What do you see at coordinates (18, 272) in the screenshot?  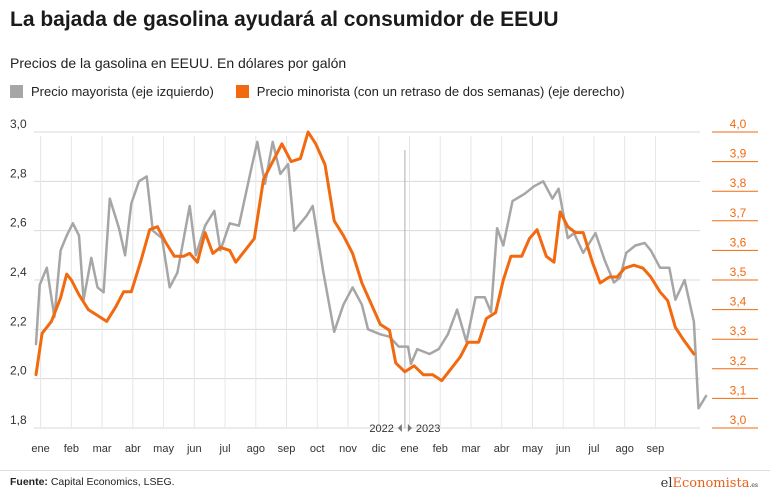 I see `y-left-tick-label: 2,4` at bounding box center [18, 272].